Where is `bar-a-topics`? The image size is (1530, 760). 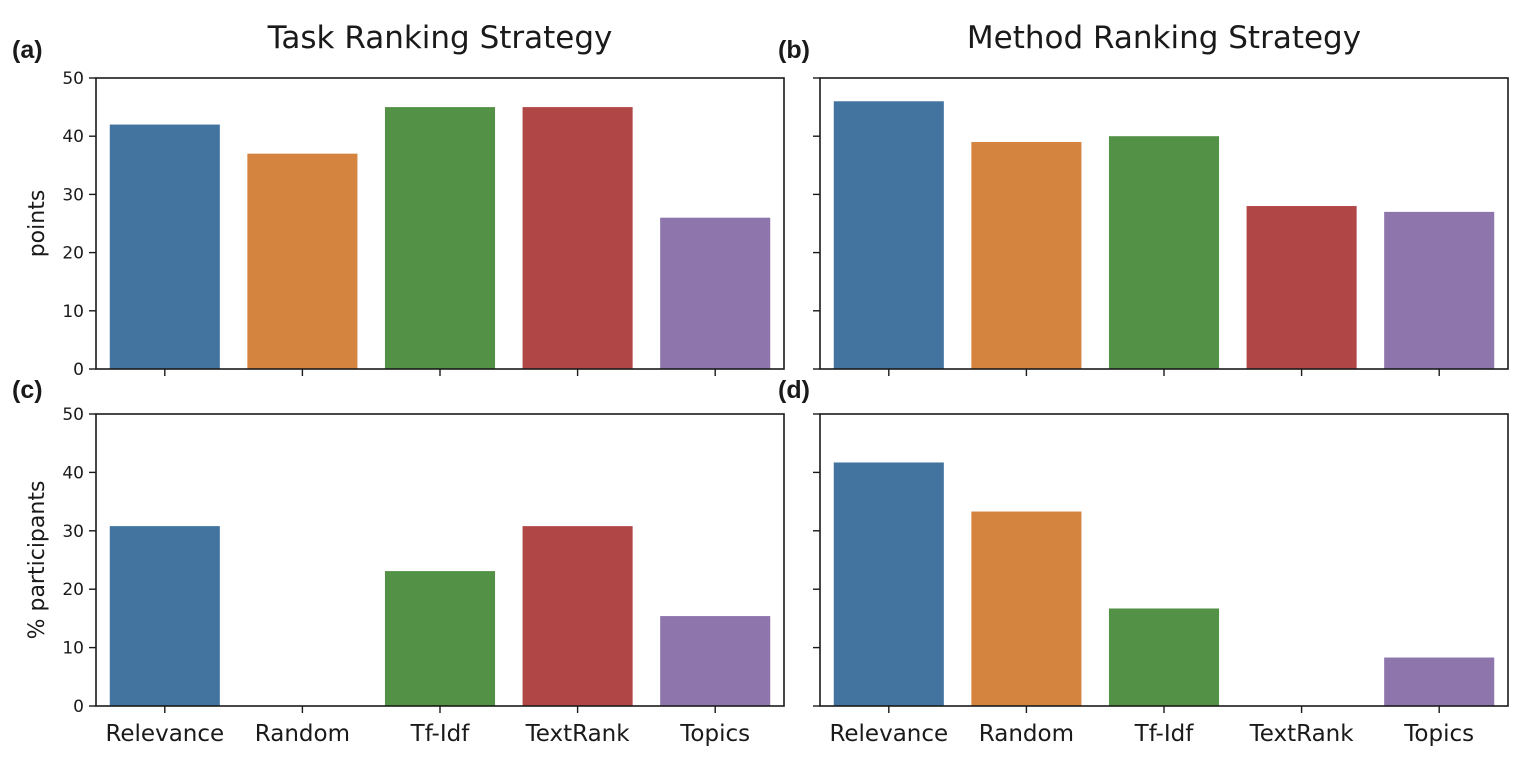 bar-a-topics is located at coordinates (715, 293).